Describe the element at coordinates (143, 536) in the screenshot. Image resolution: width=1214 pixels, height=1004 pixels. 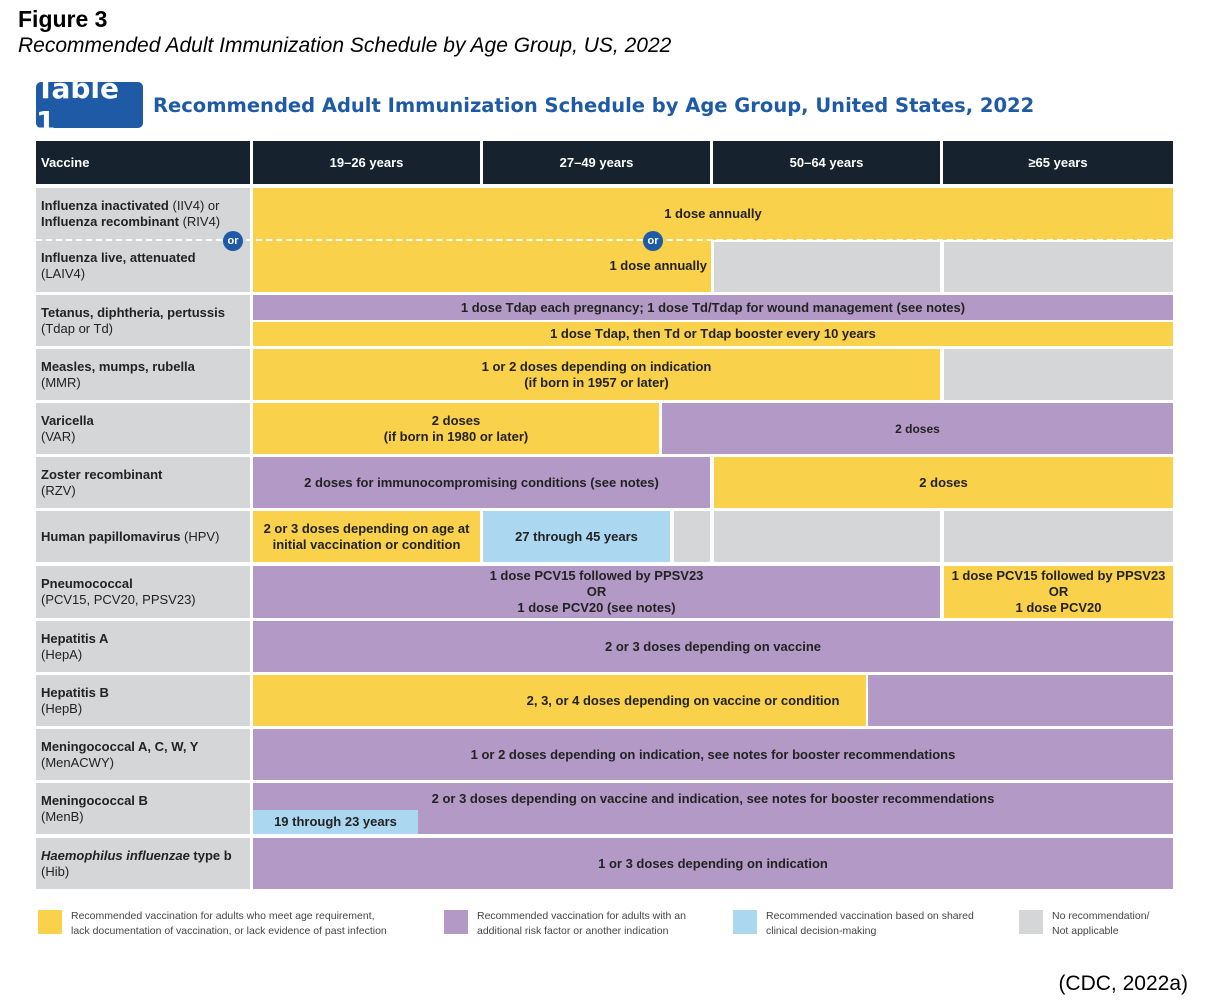
I see `vaccine-hpv: Human papillomavirus (HPV)` at that location.